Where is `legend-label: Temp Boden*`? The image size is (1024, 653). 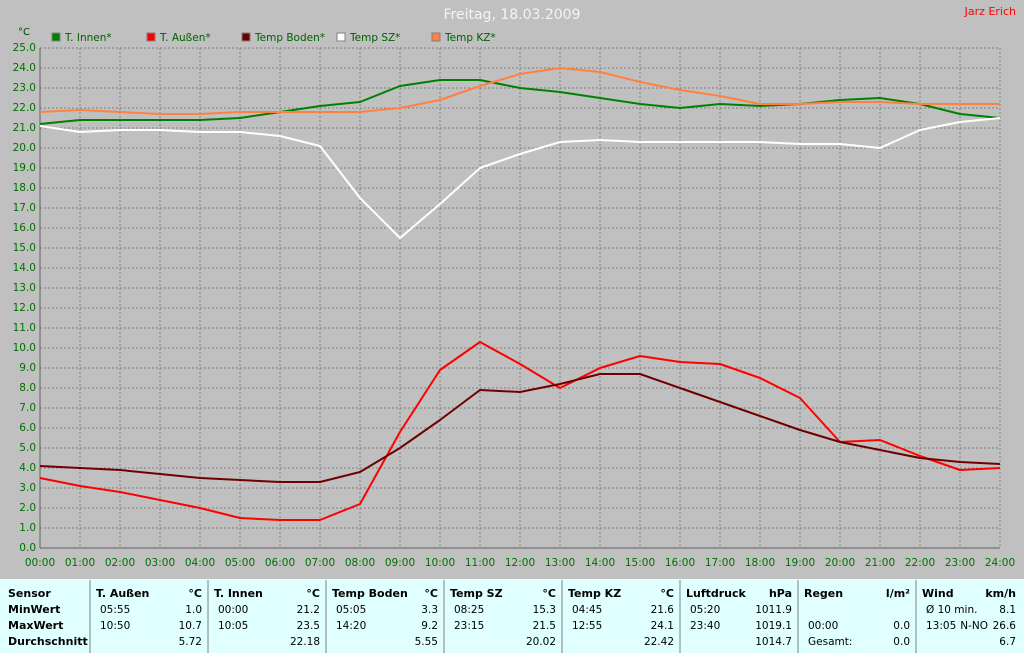
legend-label: Temp Boden* is located at coordinates (289, 38).